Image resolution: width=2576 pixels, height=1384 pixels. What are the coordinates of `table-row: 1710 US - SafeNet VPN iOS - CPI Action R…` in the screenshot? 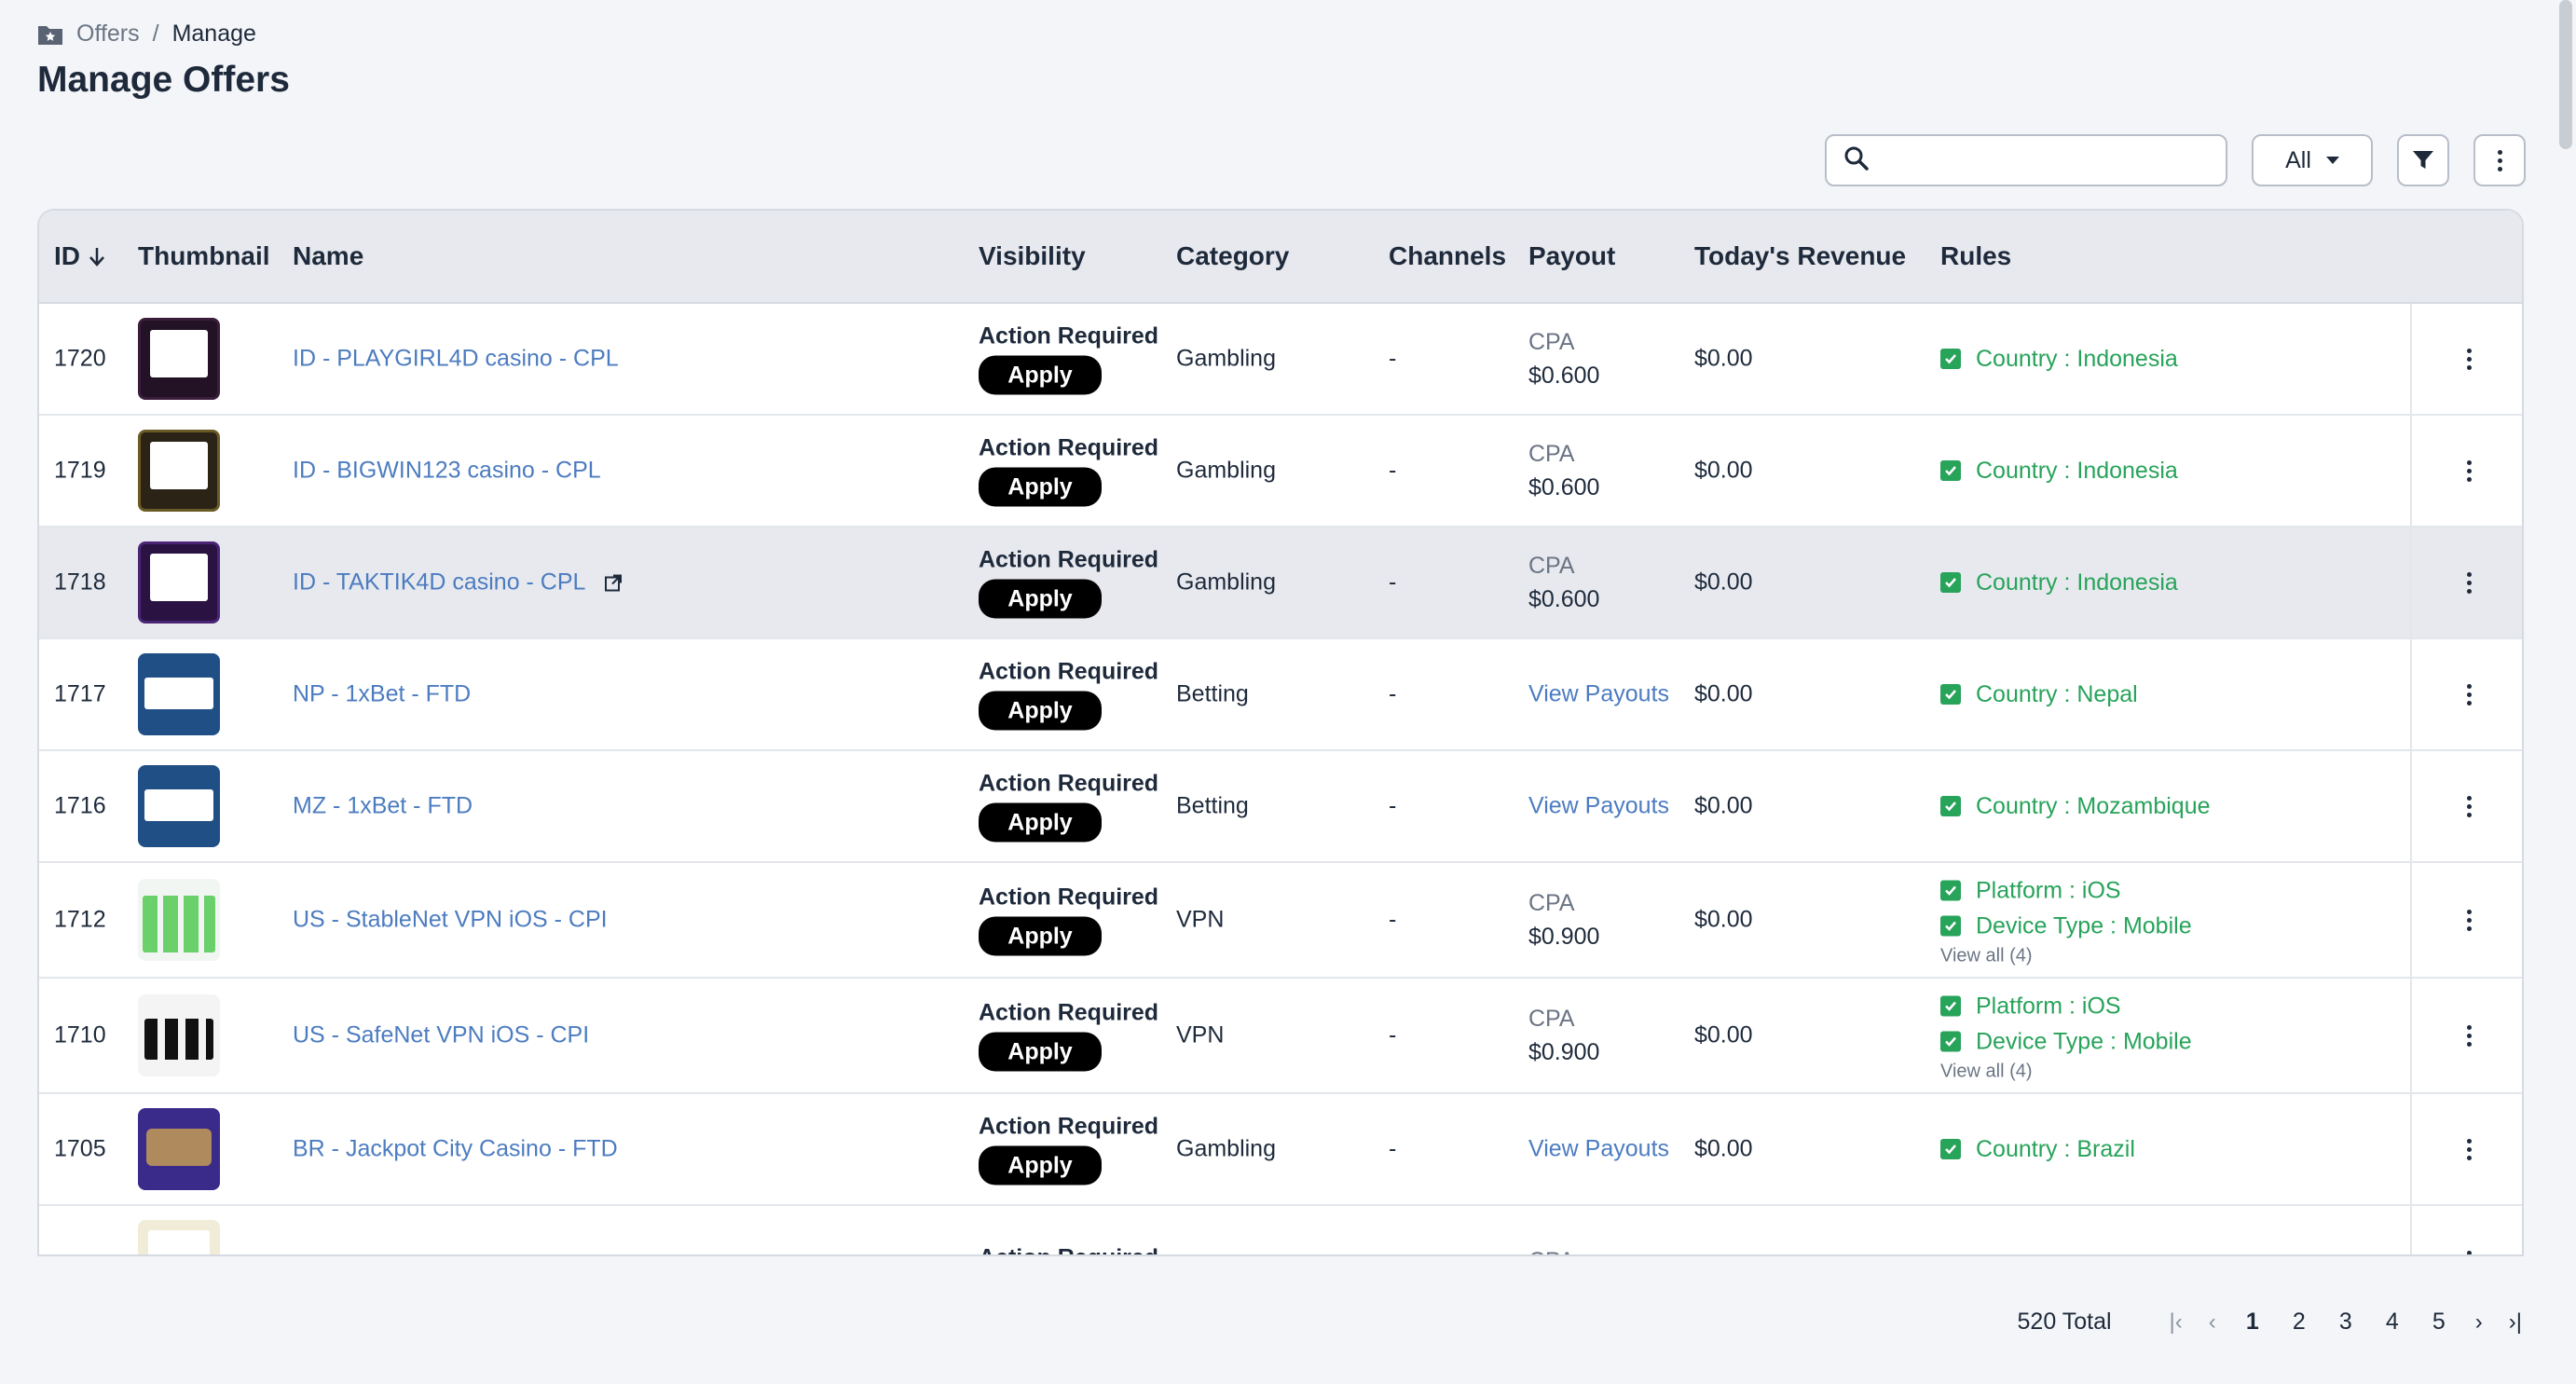 It's located at (1280, 1036).